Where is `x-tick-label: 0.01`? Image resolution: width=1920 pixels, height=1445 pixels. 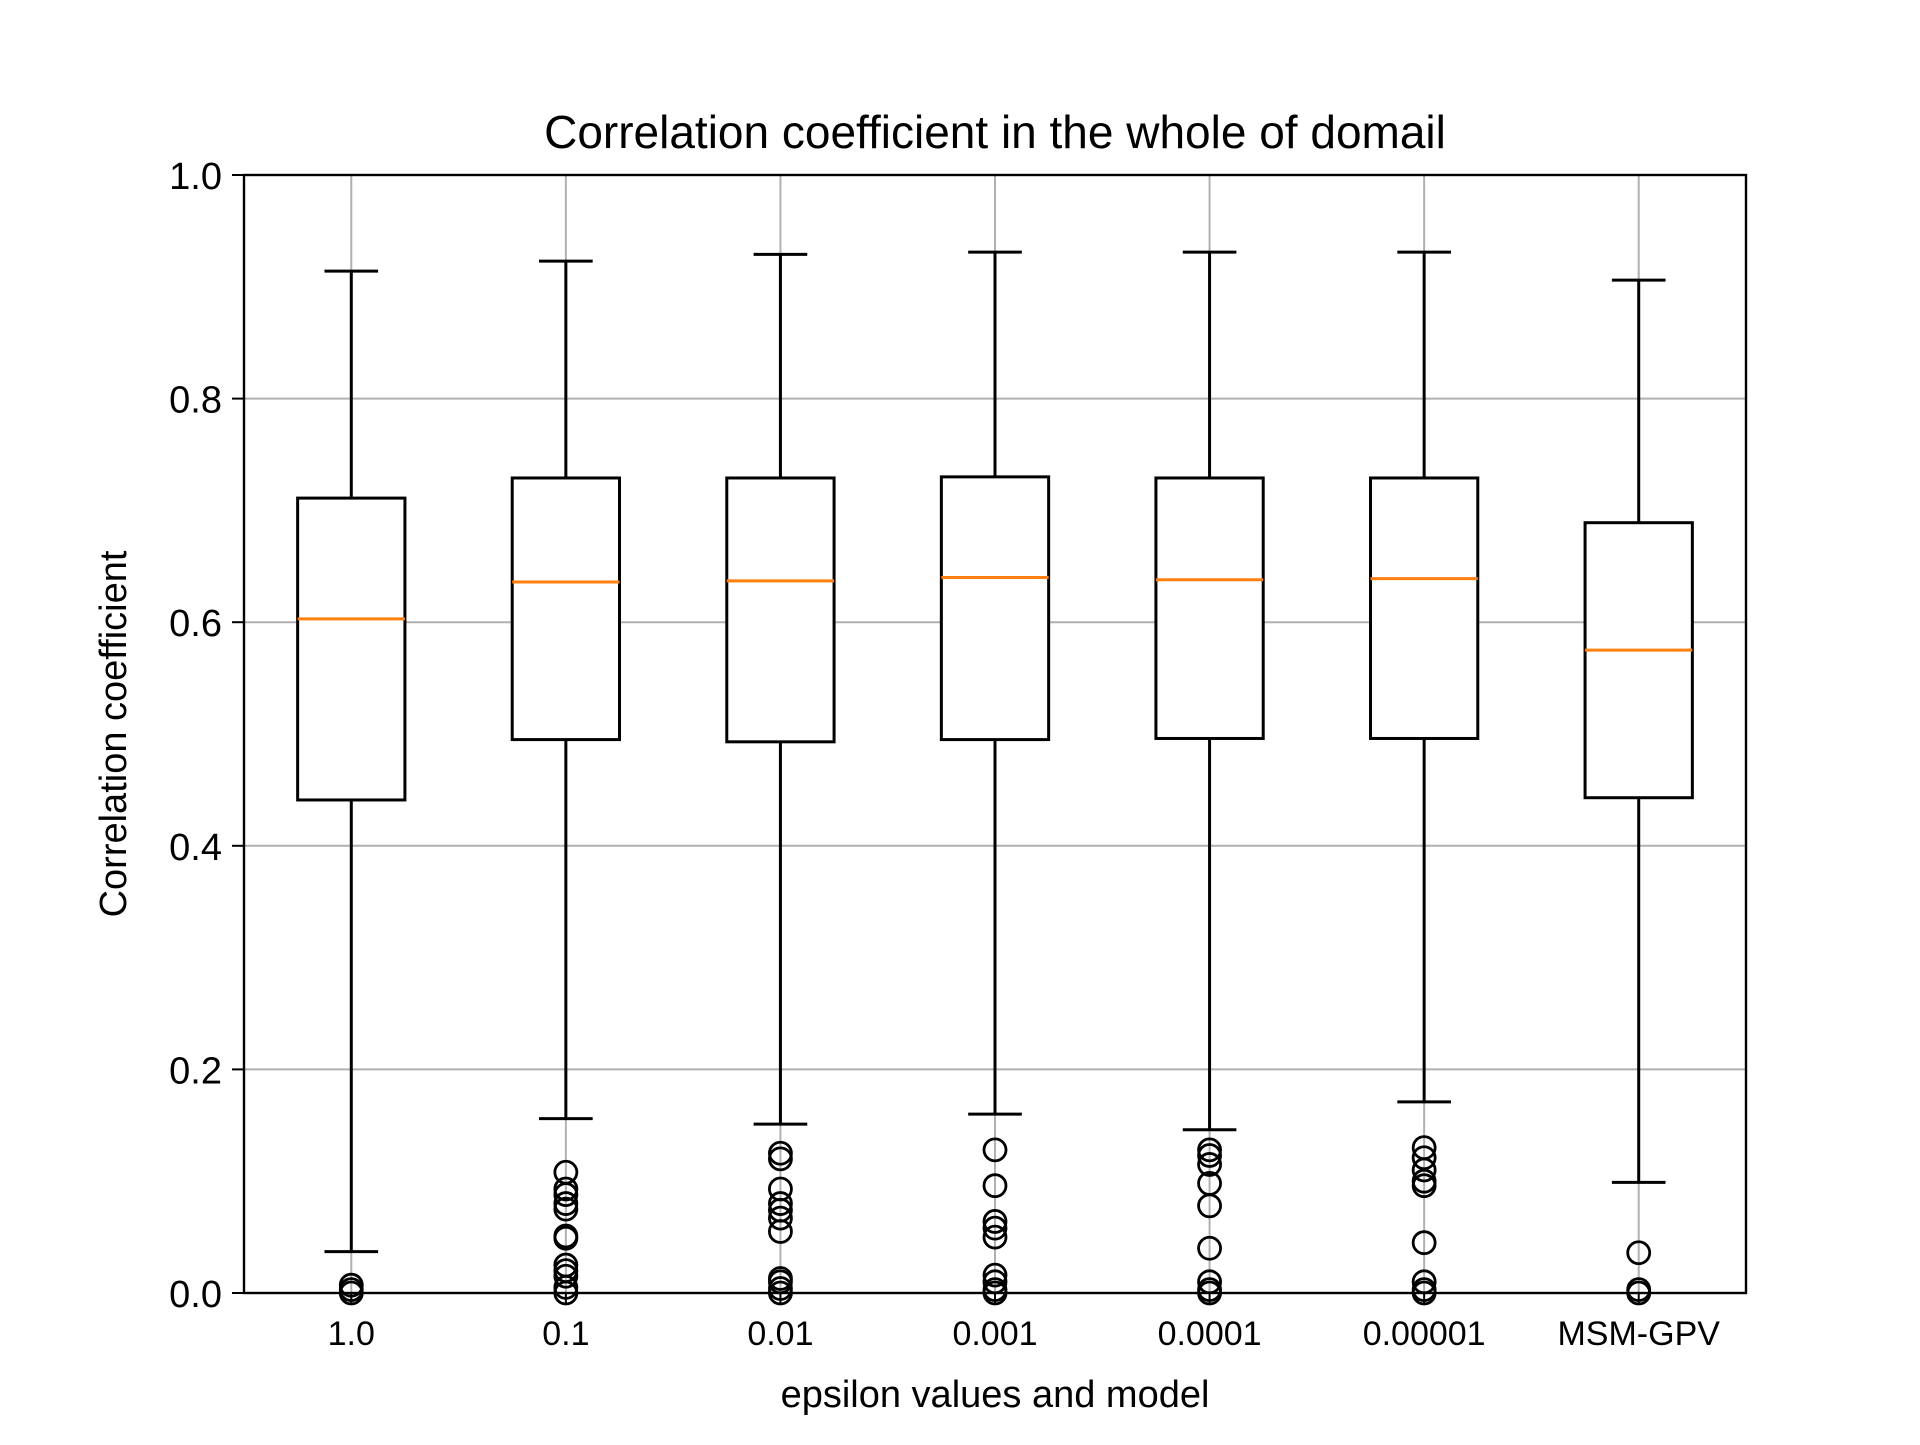
x-tick-label: 0.01 is located at coordinates (780, 1334).